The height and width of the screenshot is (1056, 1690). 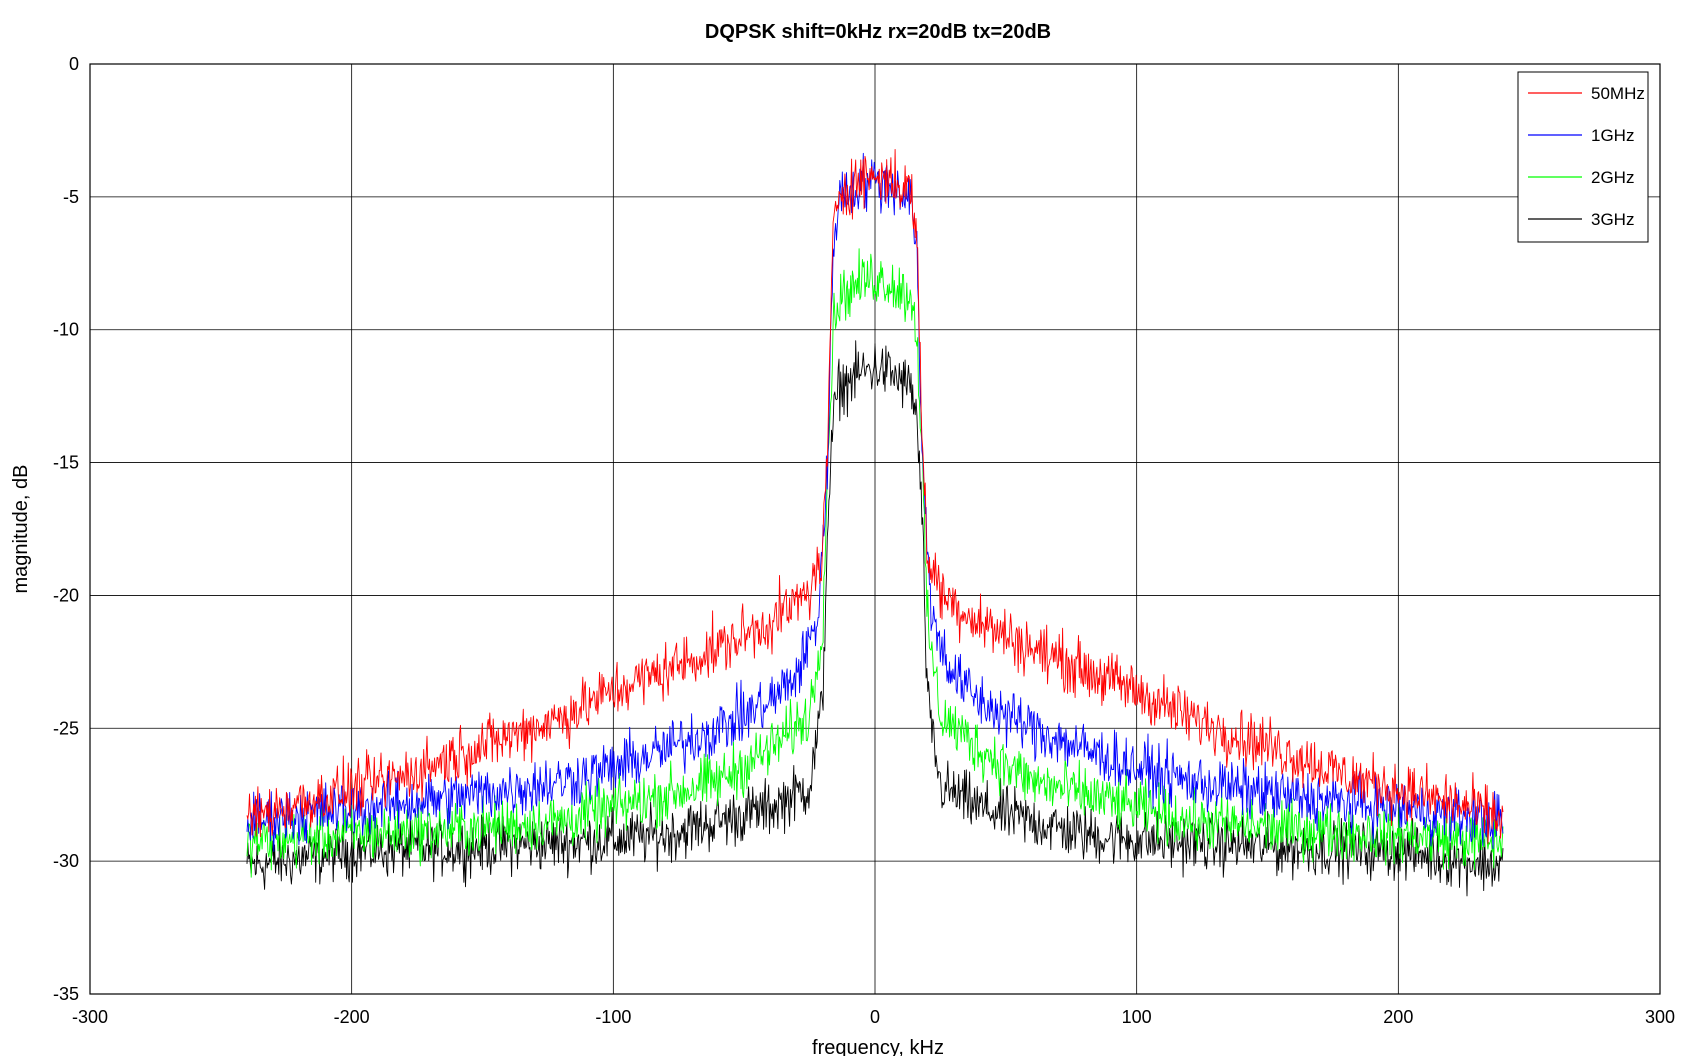 What do you see at coordinates (74, 64) in the screenshot?
I see `y-tick-label: 0` at bounding box center [74, 64].